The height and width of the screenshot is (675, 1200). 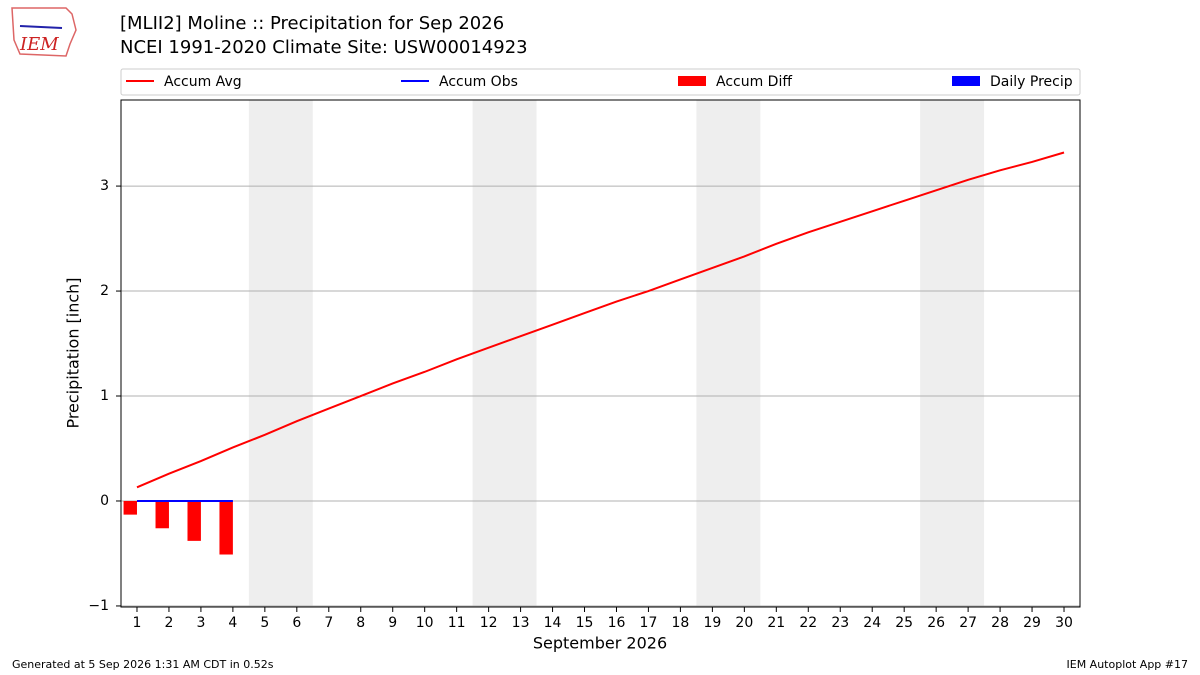 What do you see at coordinates (1032, 623) in the screenshot?
I see `x-tick-label: 29` at bounding box center [1032, 623].